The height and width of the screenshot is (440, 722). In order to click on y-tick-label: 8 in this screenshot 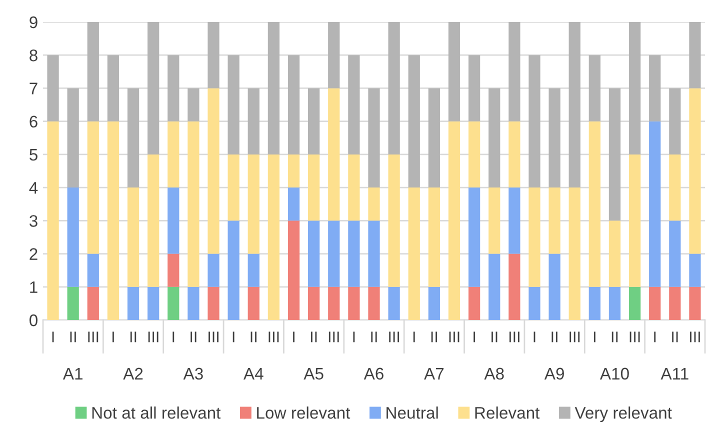, I will do `click(34, 56)`.